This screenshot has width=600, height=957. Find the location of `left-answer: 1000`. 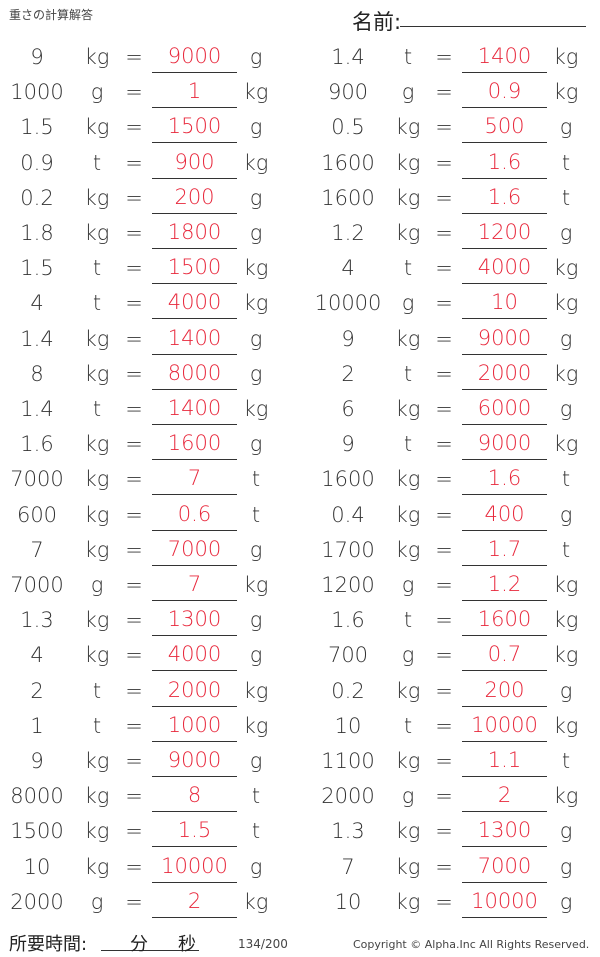

left-answer: 1000 is located at coordinates (194, 726).